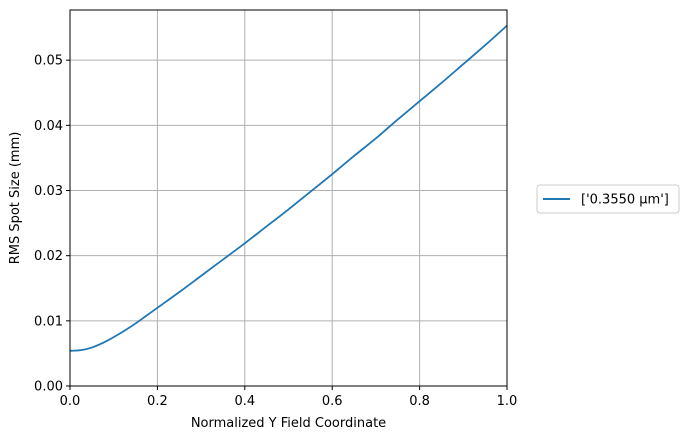  I want to click on legend-box, so click(608, 199).